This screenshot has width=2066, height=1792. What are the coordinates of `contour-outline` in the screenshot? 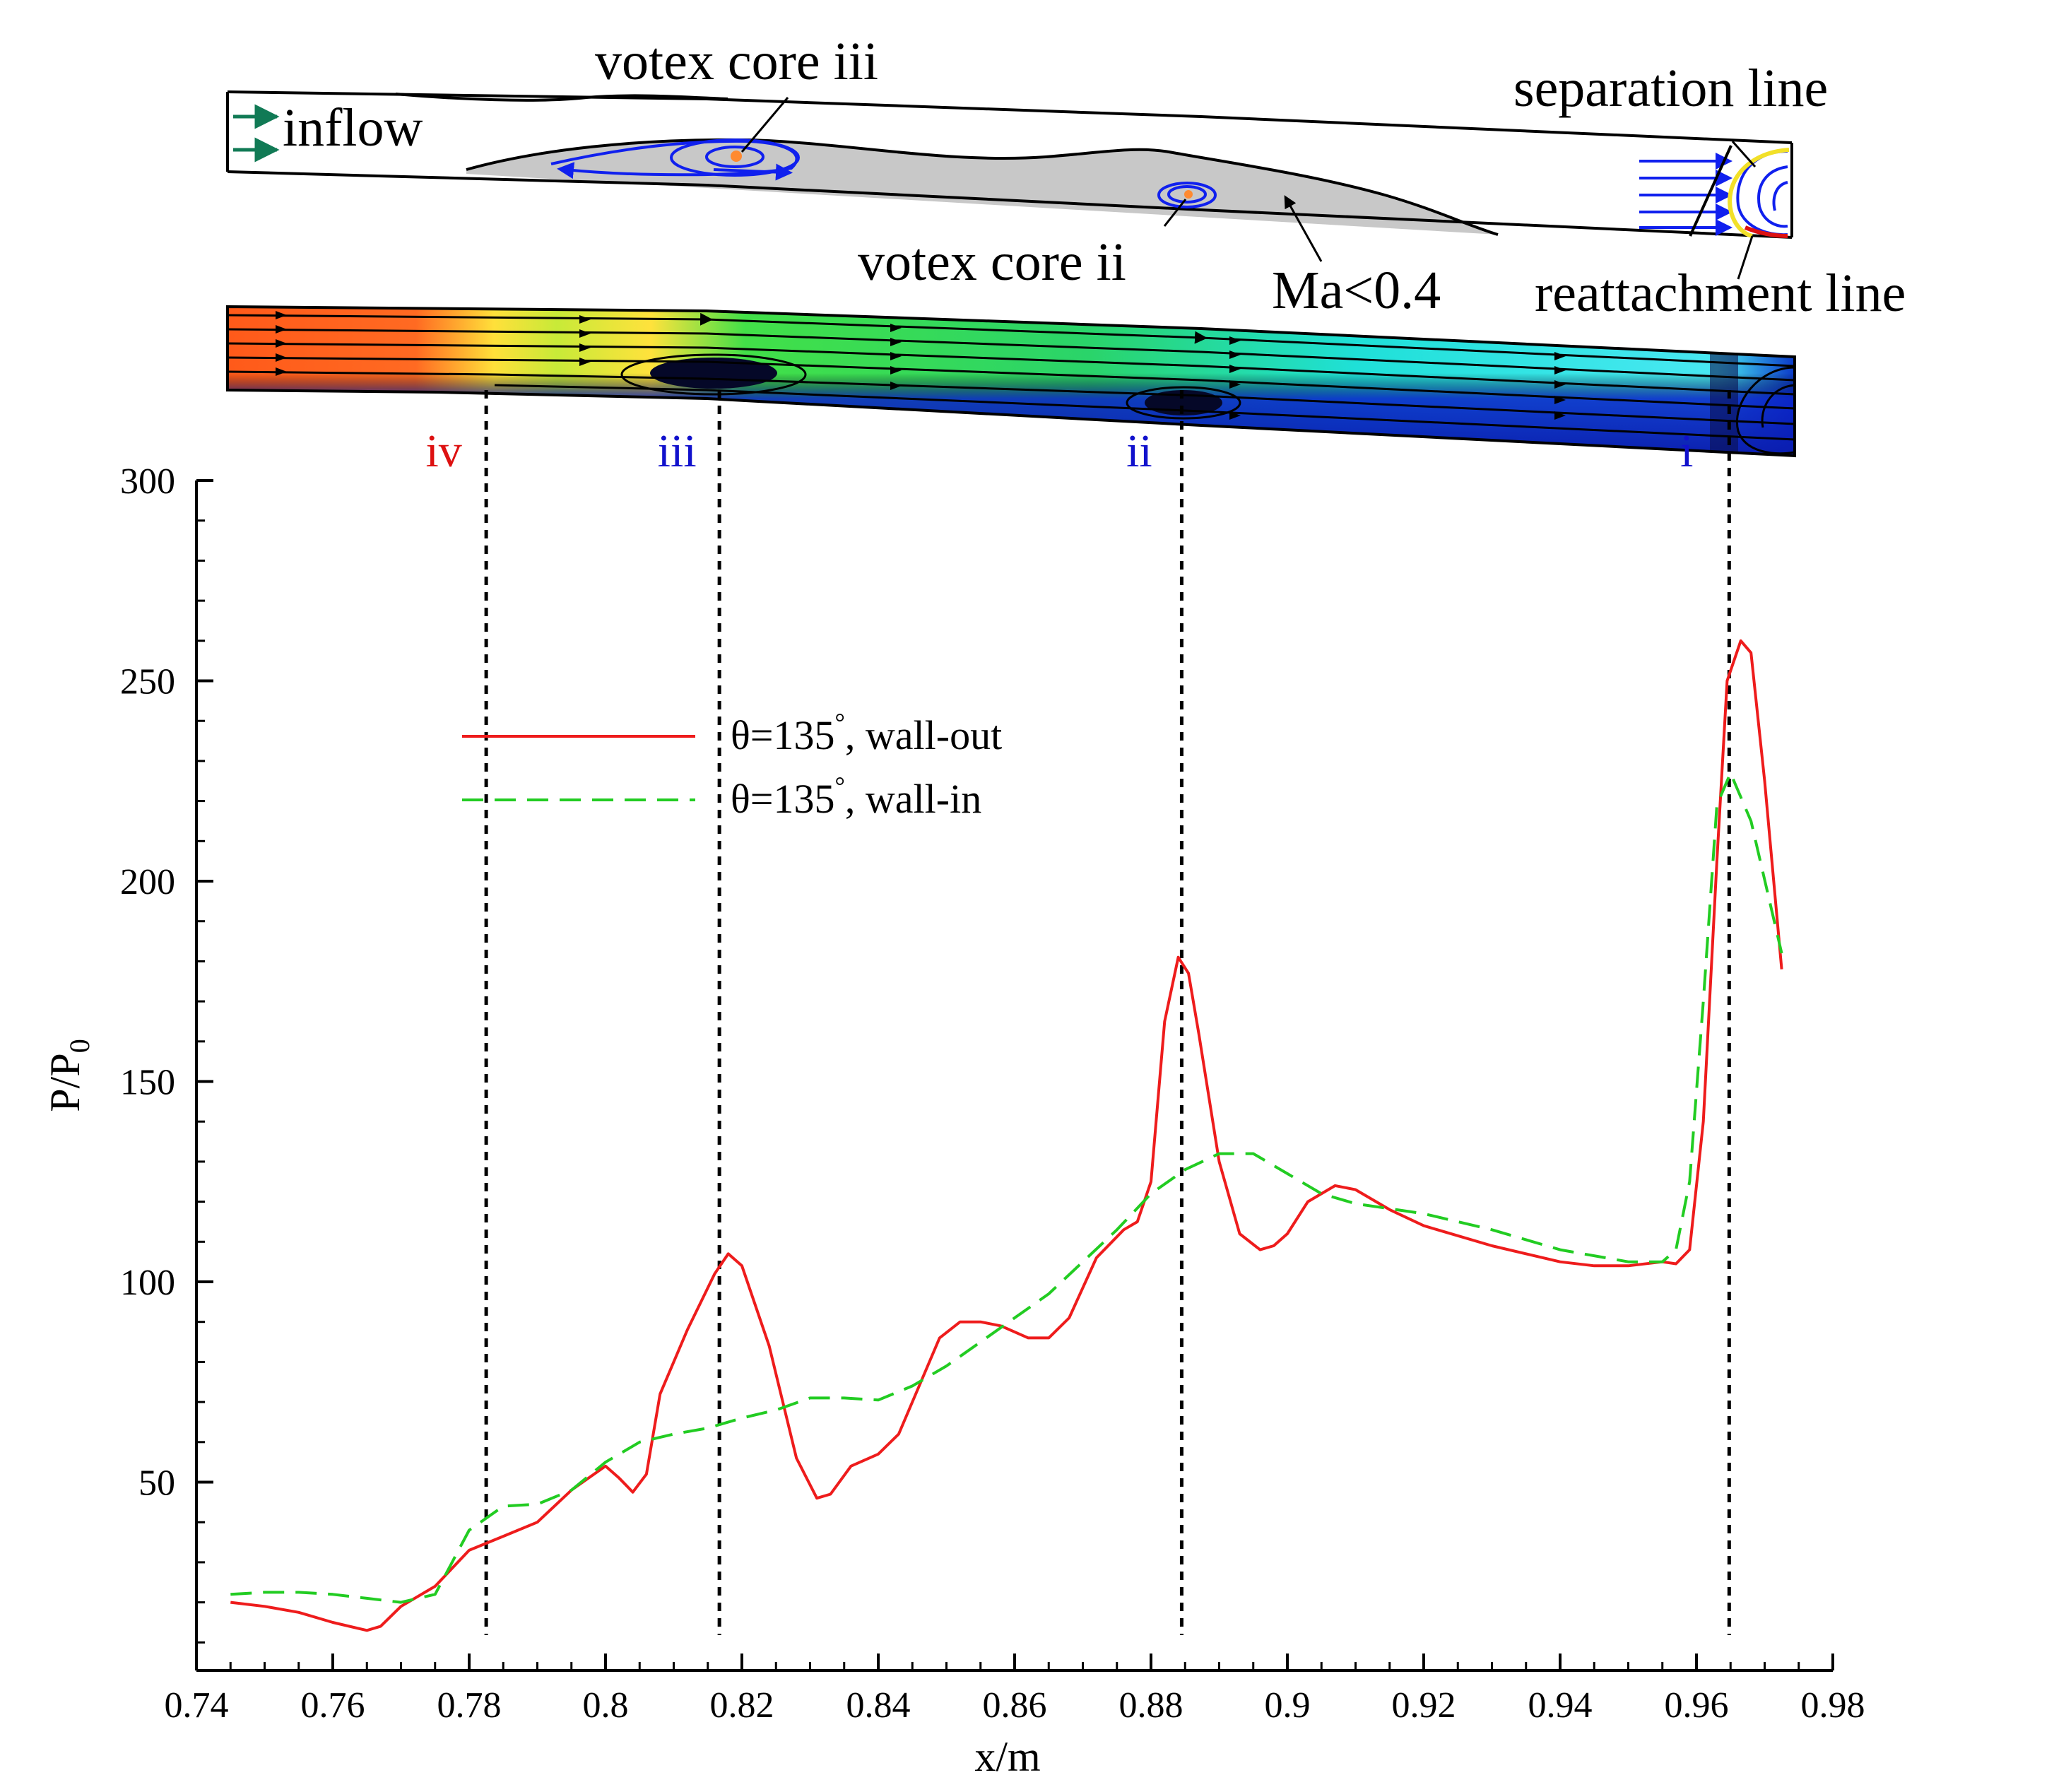 It's located at (1011, 381).